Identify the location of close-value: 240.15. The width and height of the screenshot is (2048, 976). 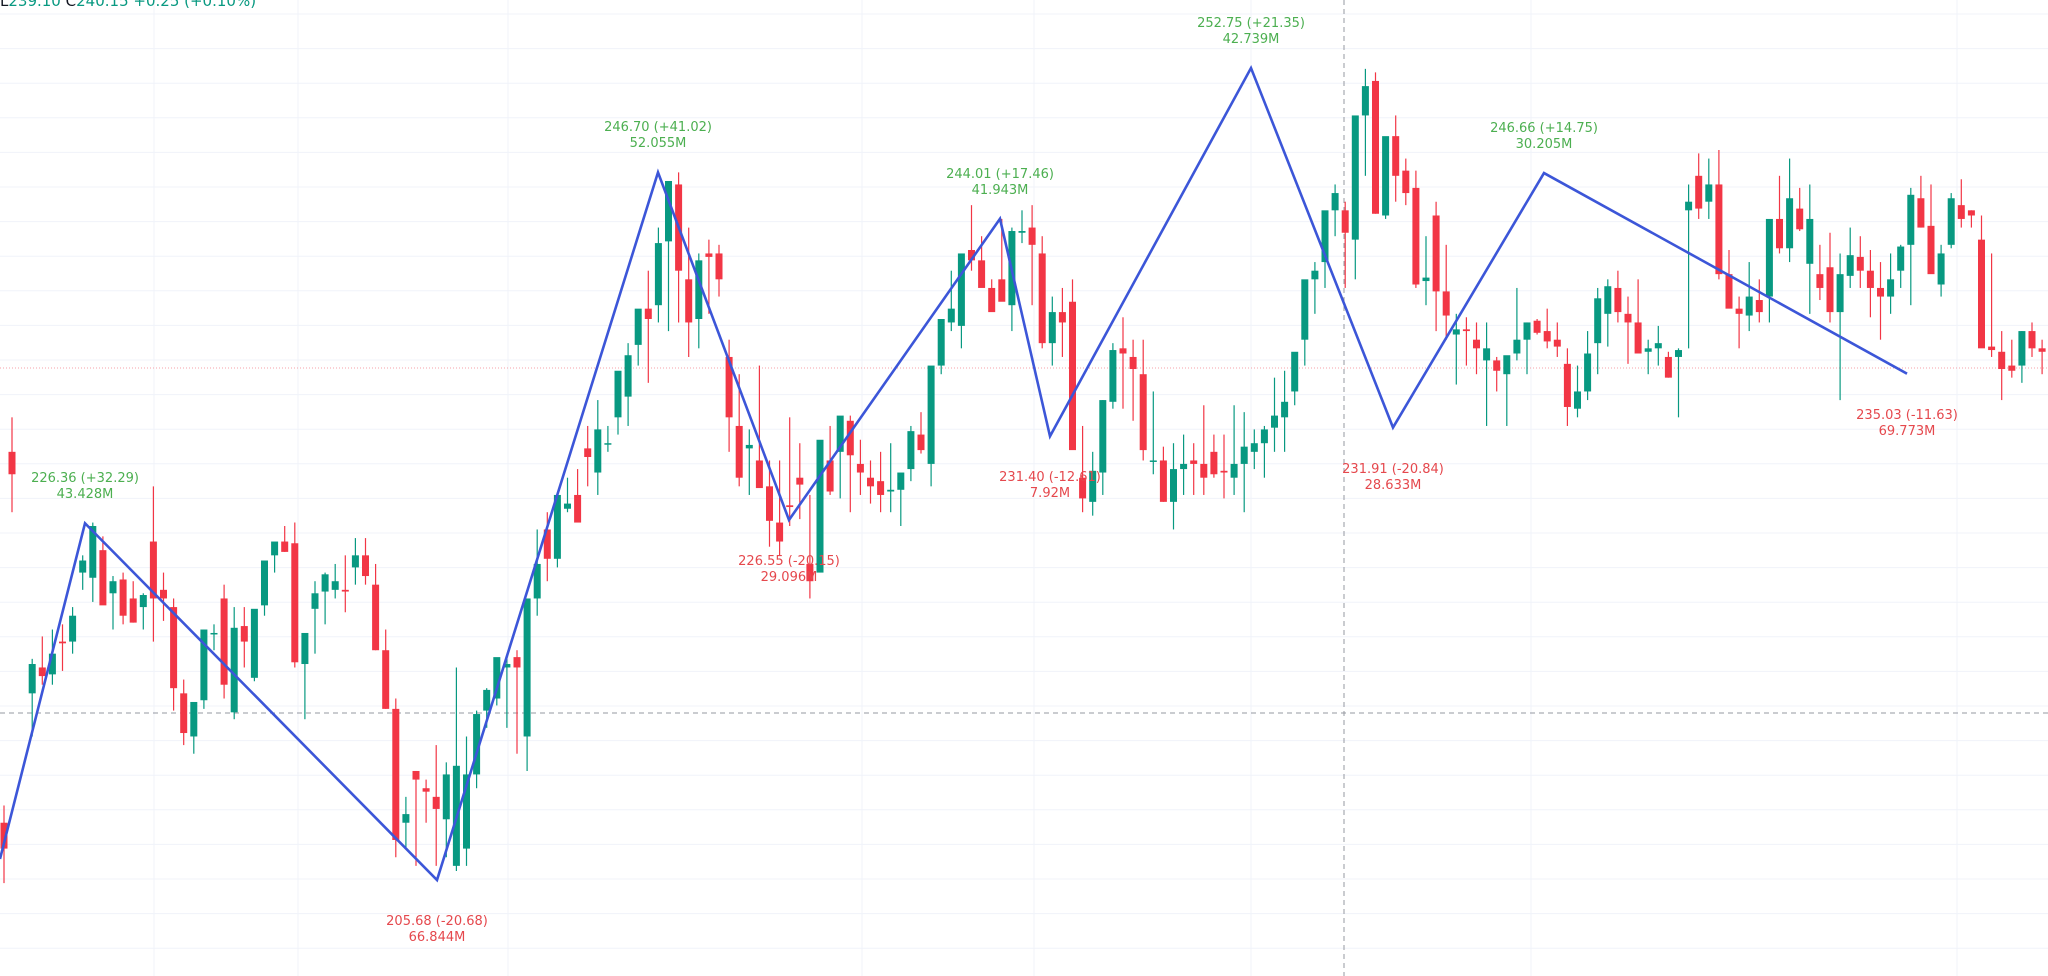
(102, 5).